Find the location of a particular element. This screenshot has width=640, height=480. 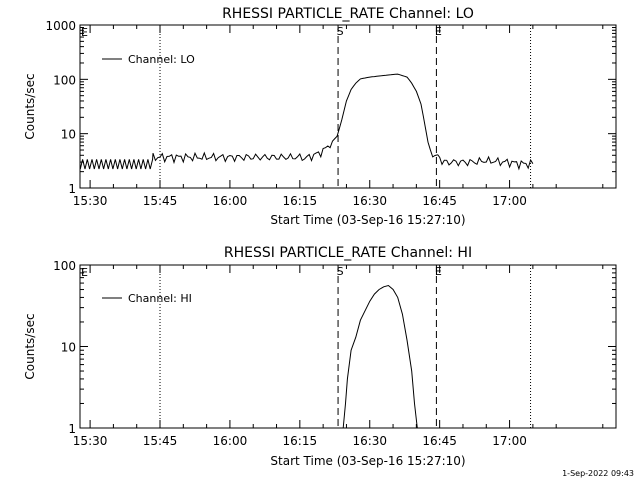

panel2-y-axis-label: Counts/sec is located at coordinates (30, 346).